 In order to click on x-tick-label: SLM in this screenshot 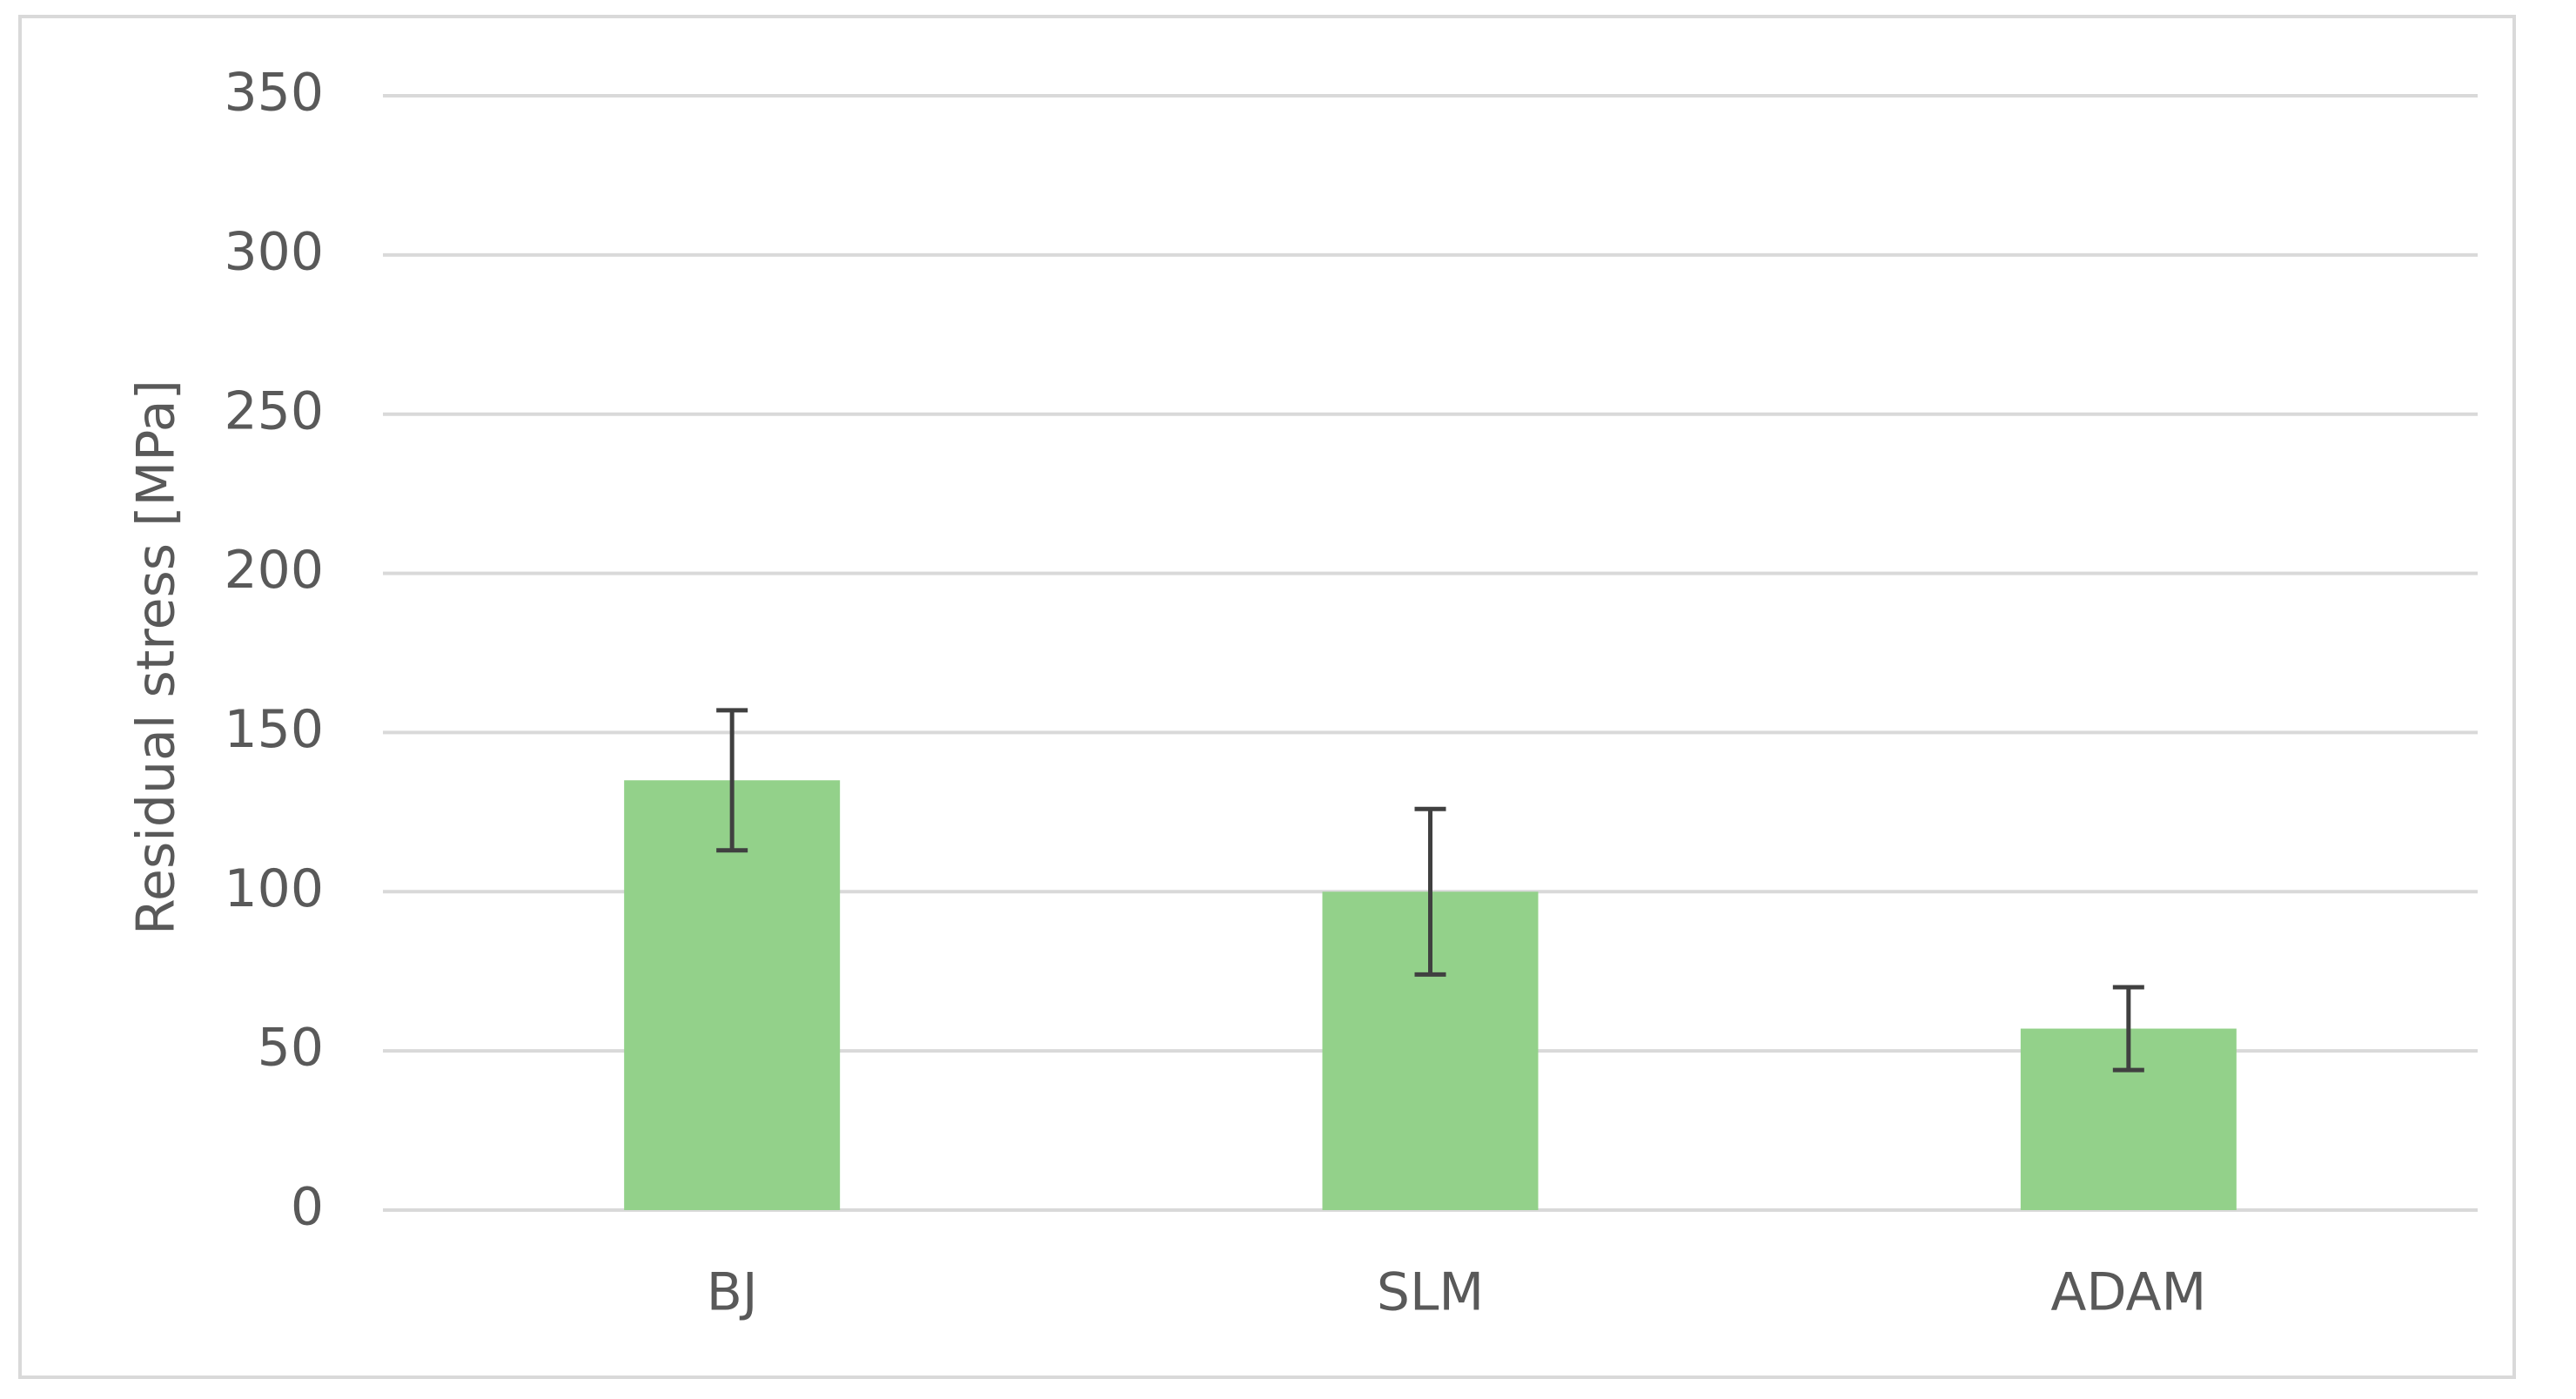, I will do `click(1430, 1293)`.